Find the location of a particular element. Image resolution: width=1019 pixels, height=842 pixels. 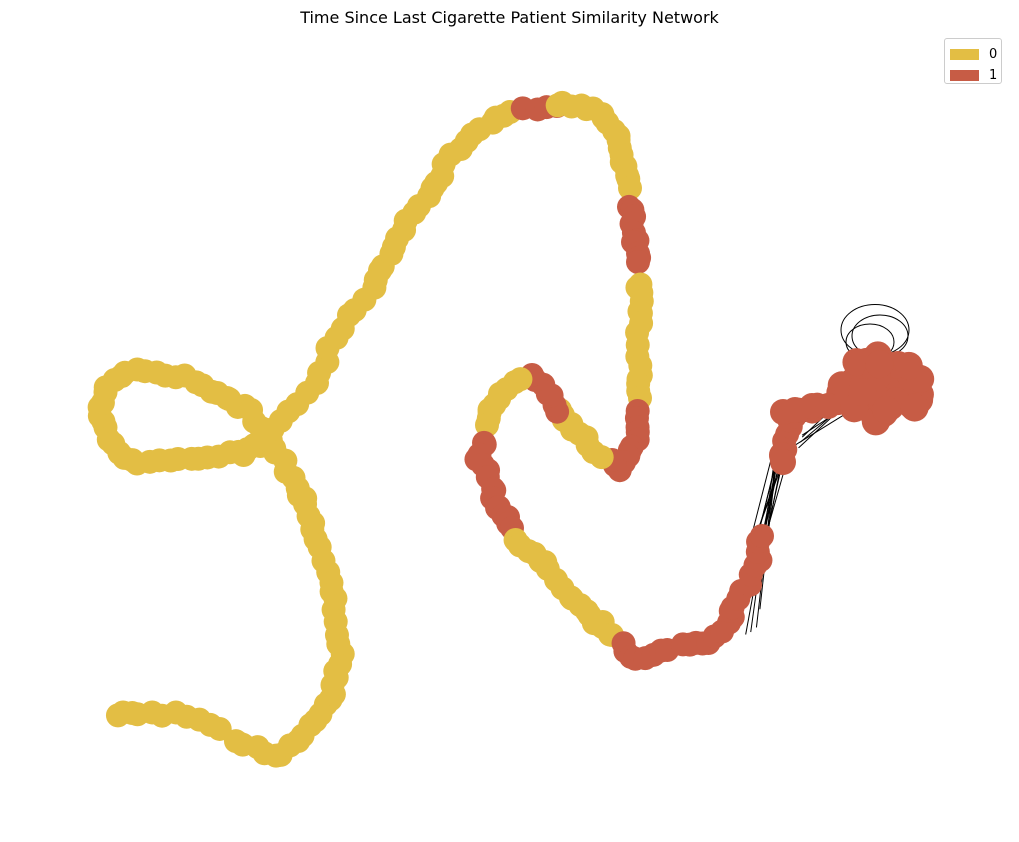

legend: 0 1 is located at coordinates (973, 61).